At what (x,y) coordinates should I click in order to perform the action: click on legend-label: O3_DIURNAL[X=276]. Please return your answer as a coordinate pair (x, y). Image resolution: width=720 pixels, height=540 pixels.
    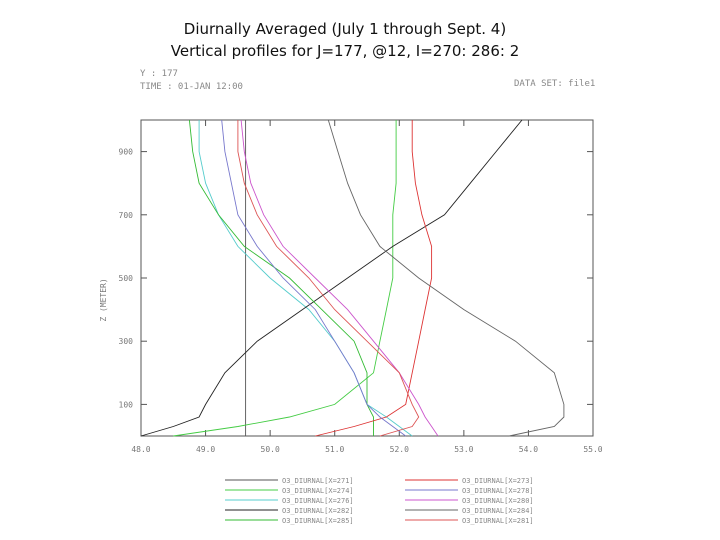
    Looking at the image, I should click on (318, 501).